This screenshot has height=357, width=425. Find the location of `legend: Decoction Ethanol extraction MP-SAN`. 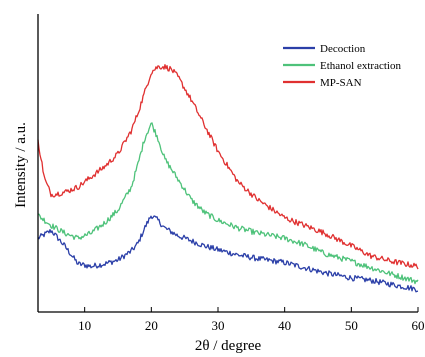

legend: Decoction Ethanol extraction MP-SAN is located at coordinates (342, 66).